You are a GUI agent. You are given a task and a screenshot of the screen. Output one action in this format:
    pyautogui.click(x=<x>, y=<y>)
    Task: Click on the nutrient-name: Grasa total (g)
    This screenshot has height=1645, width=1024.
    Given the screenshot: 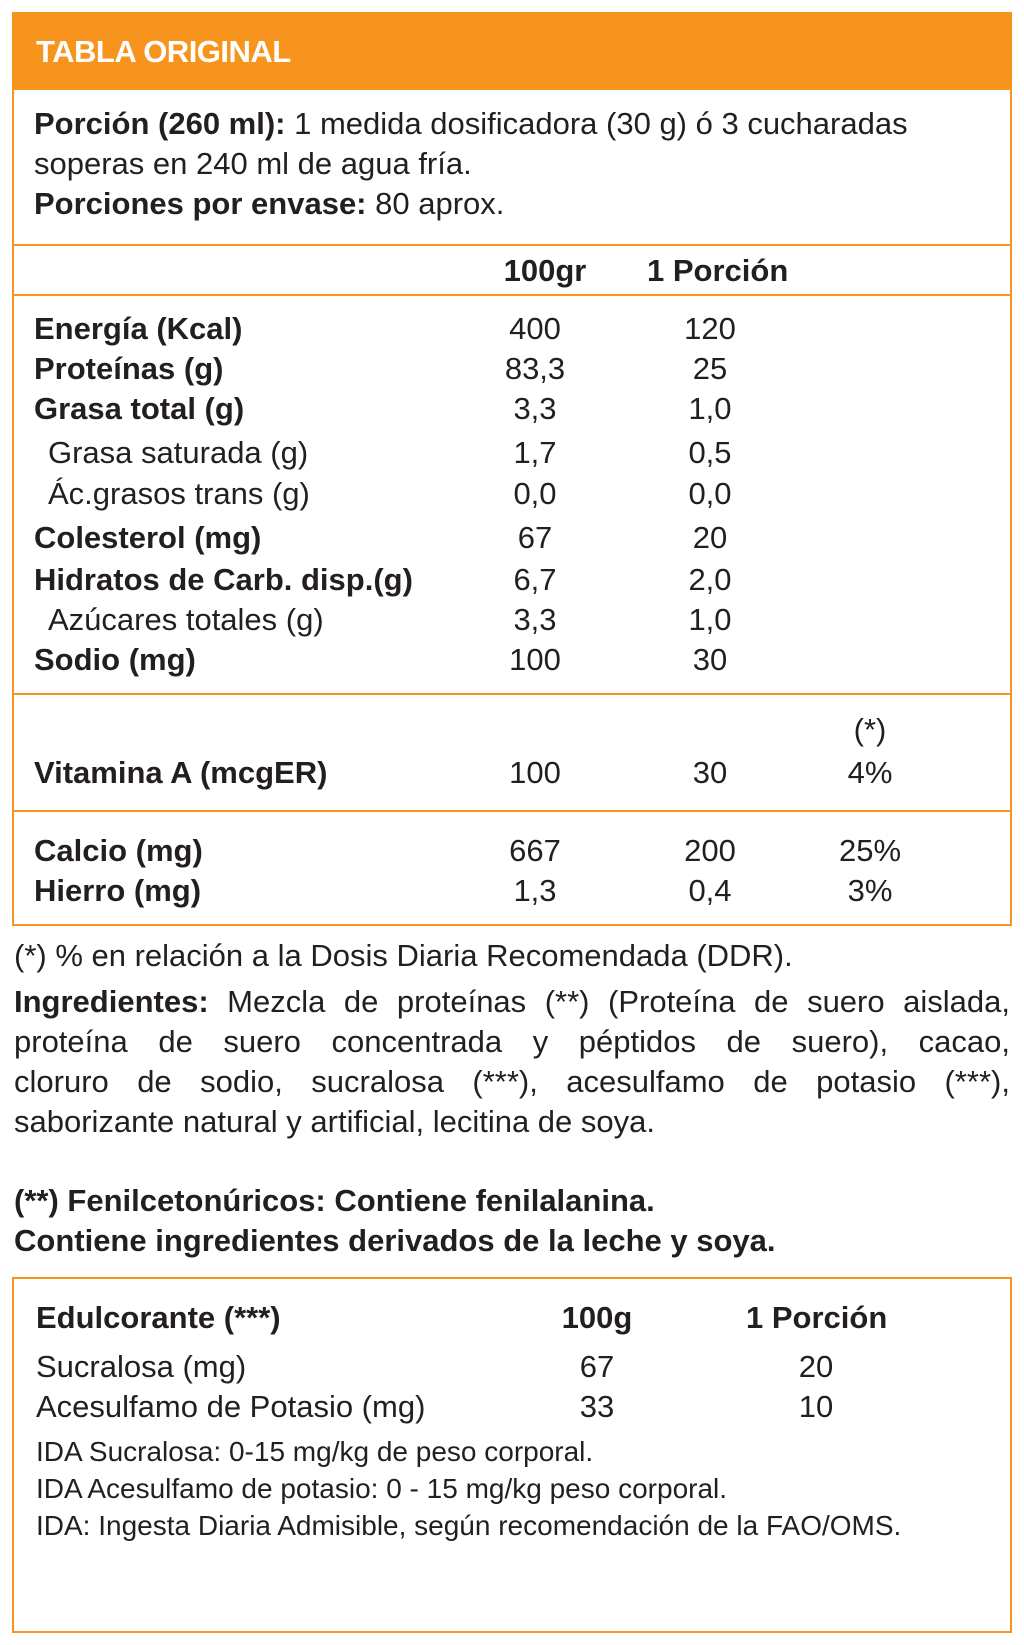 What is the action you would take?
    pyautogui.click(x=139, y=408)
    